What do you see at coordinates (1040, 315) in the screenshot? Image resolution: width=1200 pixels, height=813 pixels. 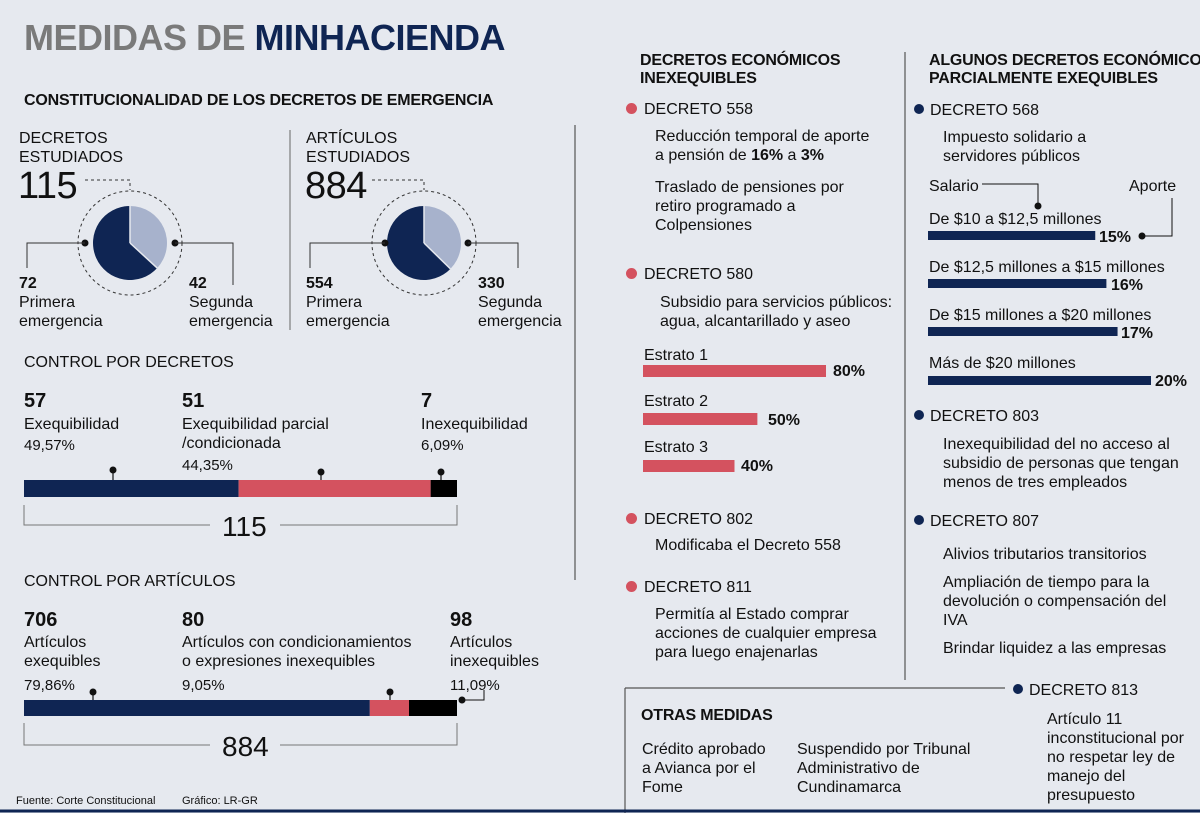 I see `salario-row-2-label: De $15 millones a $20 millones` at bounding box center [1040, 315].